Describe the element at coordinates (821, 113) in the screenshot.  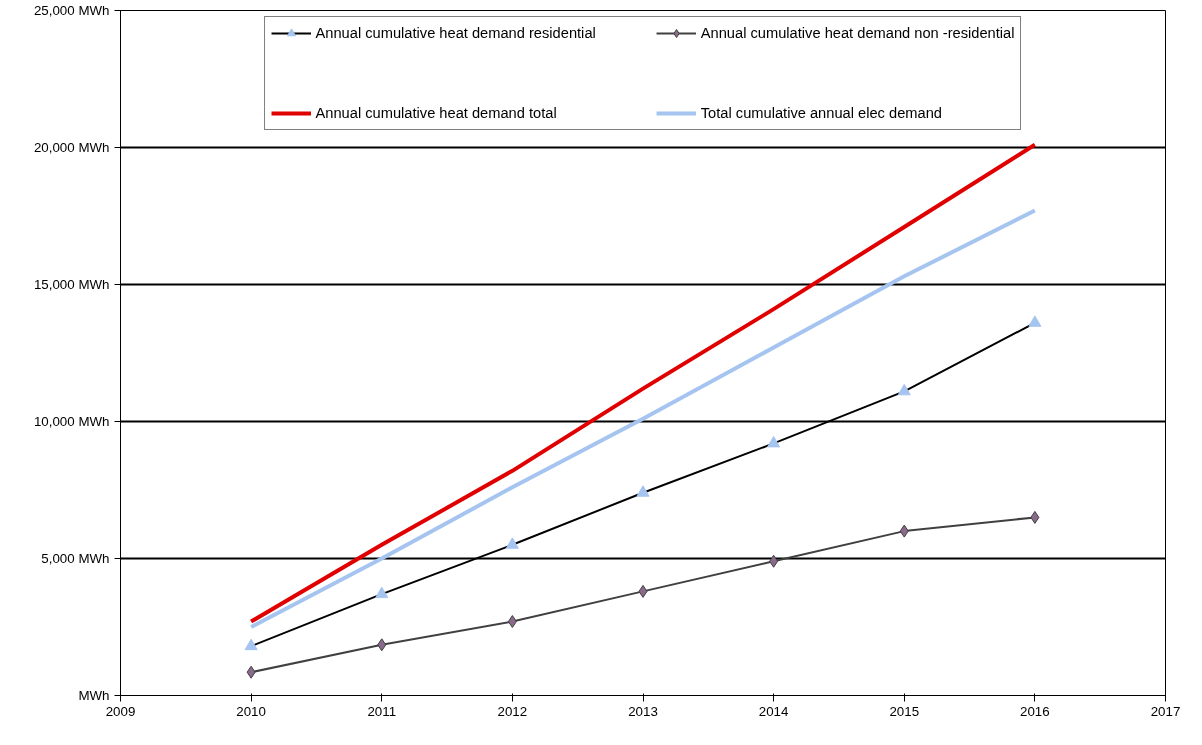
I see `legend-label: Total cumulative annual elec demand` at that location.